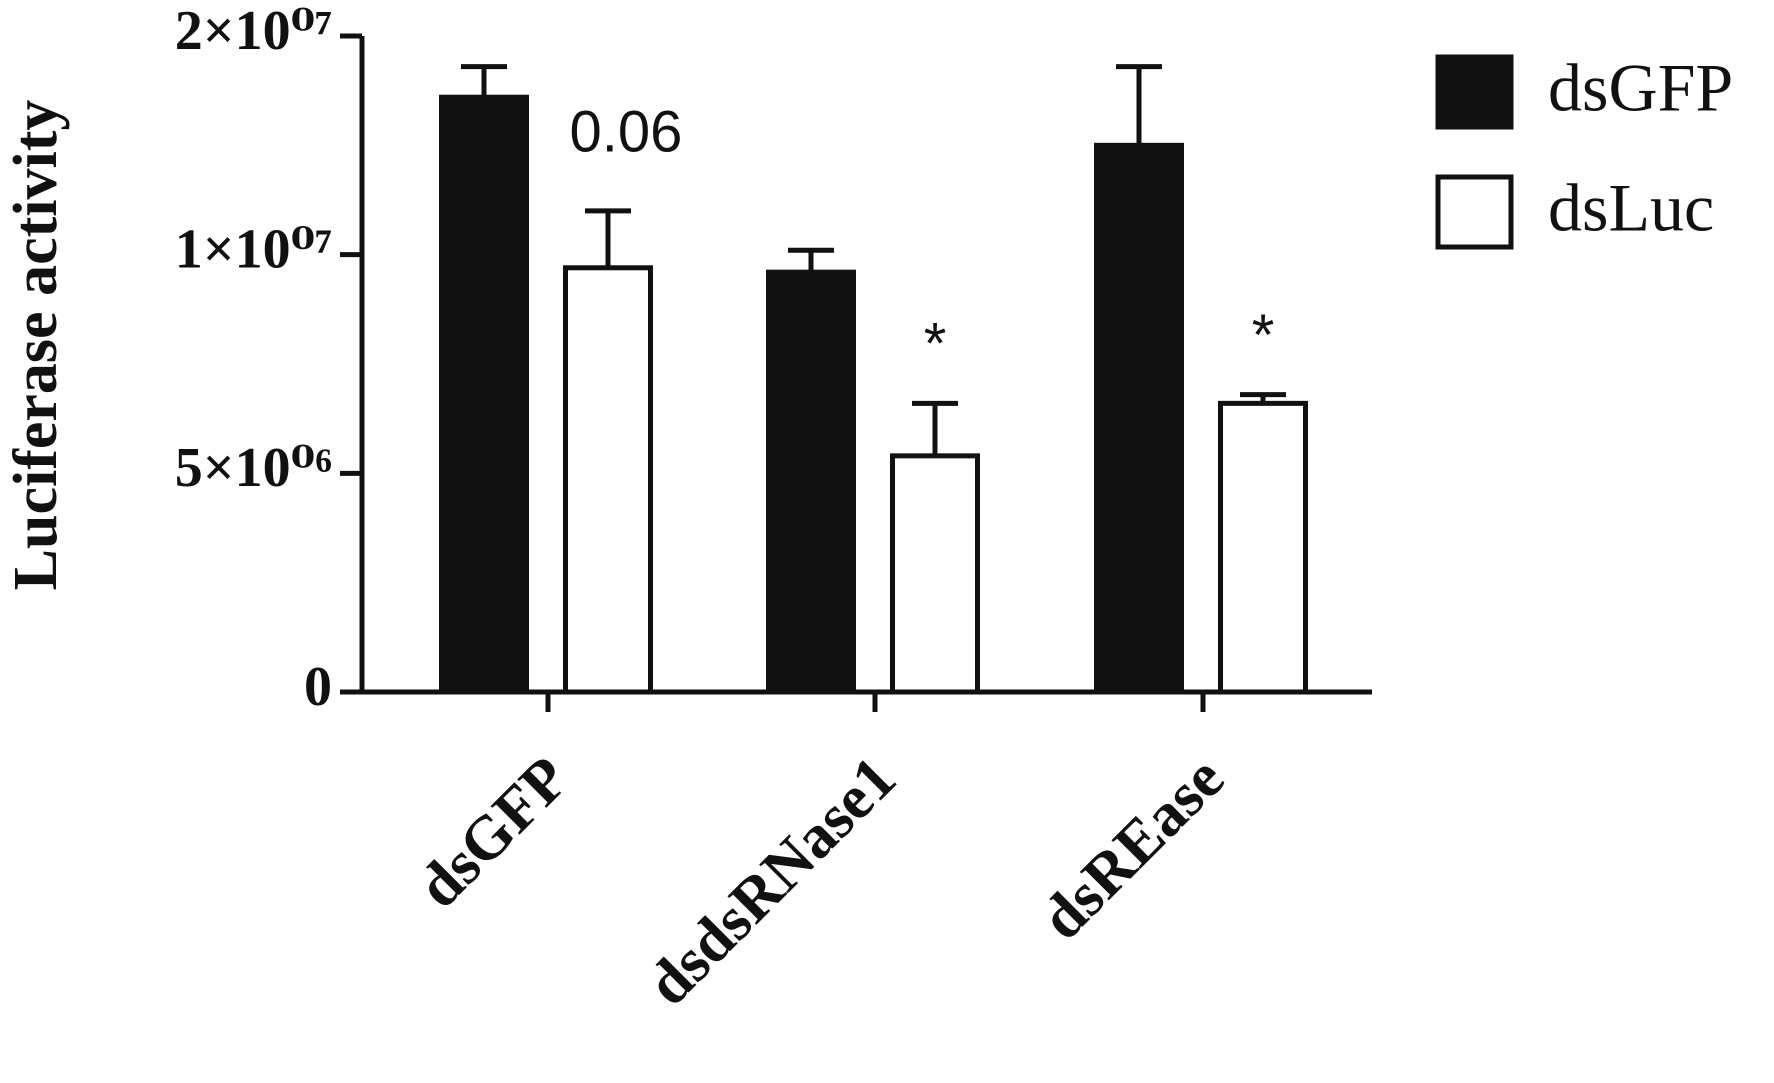 This screenshot has width=1774, height=1083. Describe the element at coordinates (36, 345) in the screenshot. I see `y-axis-label: Luciferase activity` at that location.